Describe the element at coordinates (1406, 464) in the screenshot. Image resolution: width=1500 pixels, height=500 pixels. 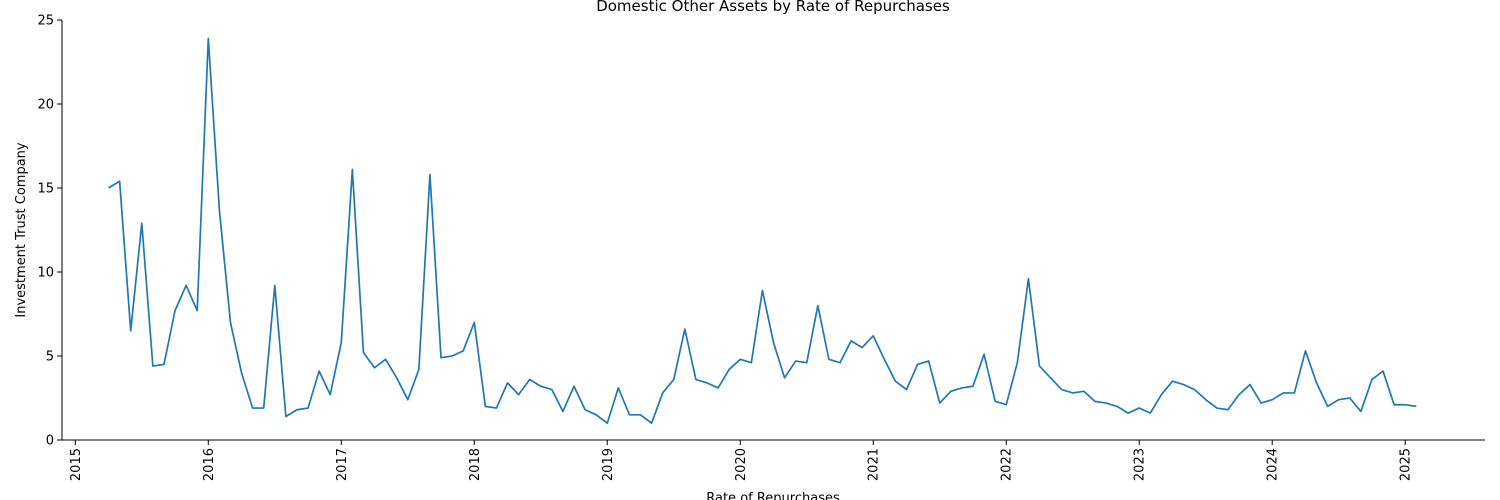
I see `x-tick-label: 2025` at that location.